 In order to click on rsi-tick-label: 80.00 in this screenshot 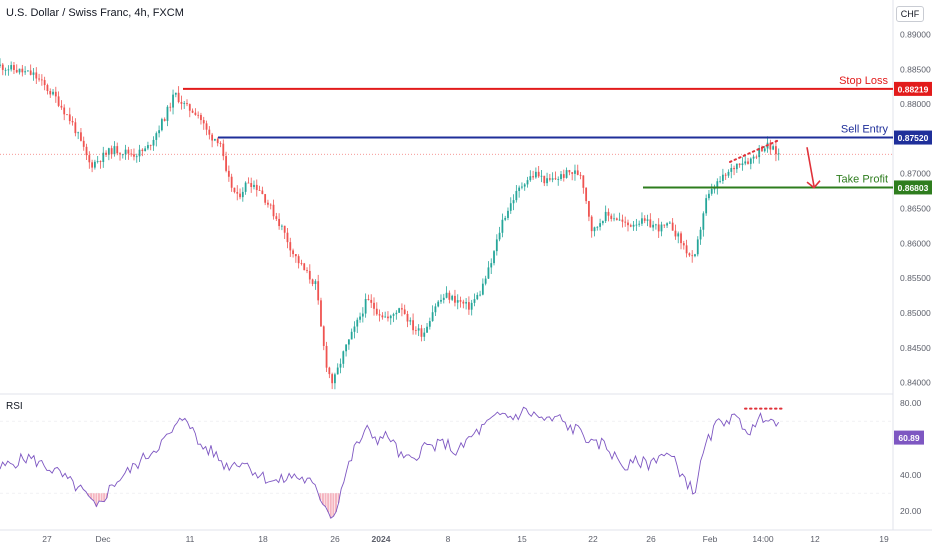, I will do `click(911, 403)`.